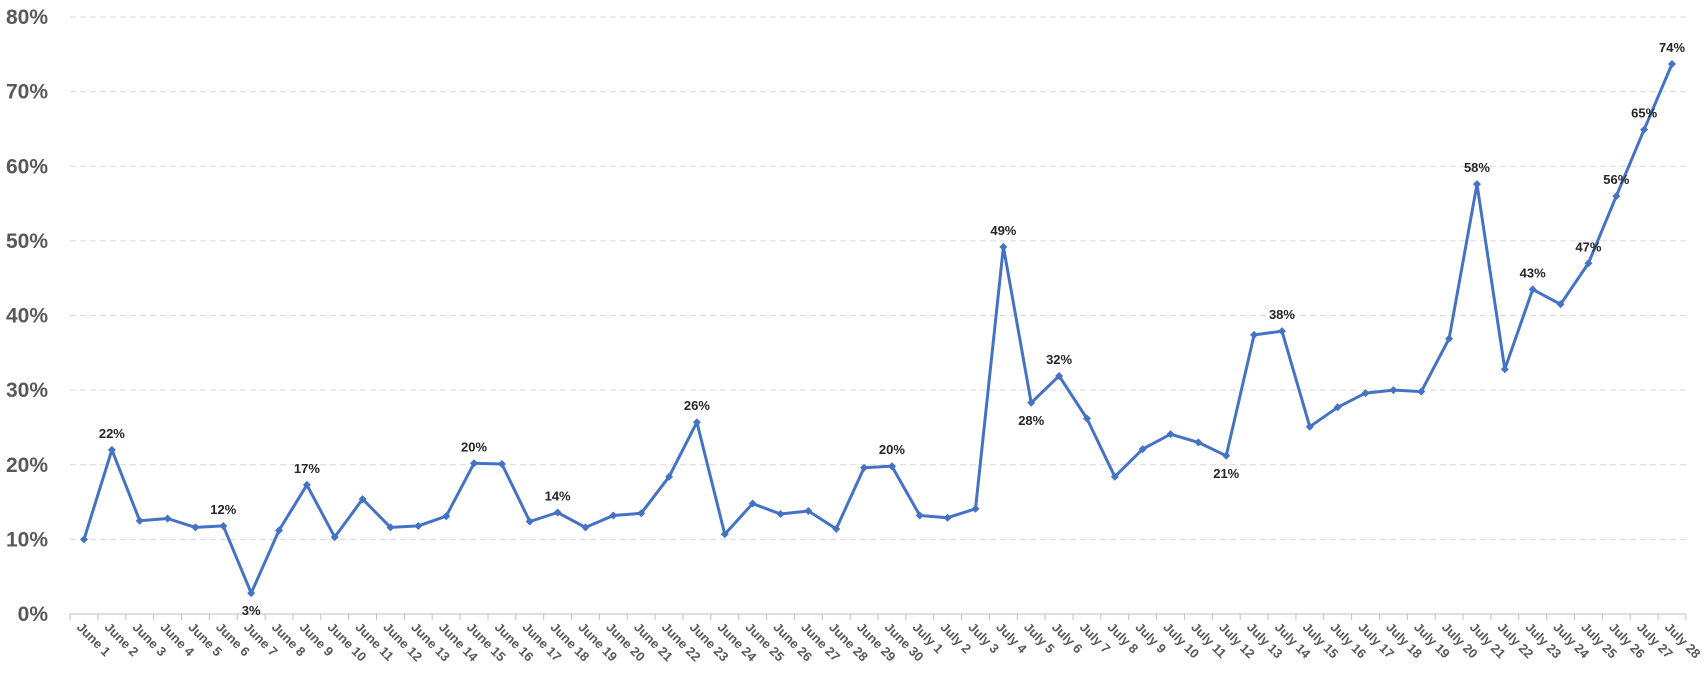 The image size is (1706, 679). Describe the element at coordinates (956, 638) in the screenshot. I see `x-tick-label: July 2` at that location.